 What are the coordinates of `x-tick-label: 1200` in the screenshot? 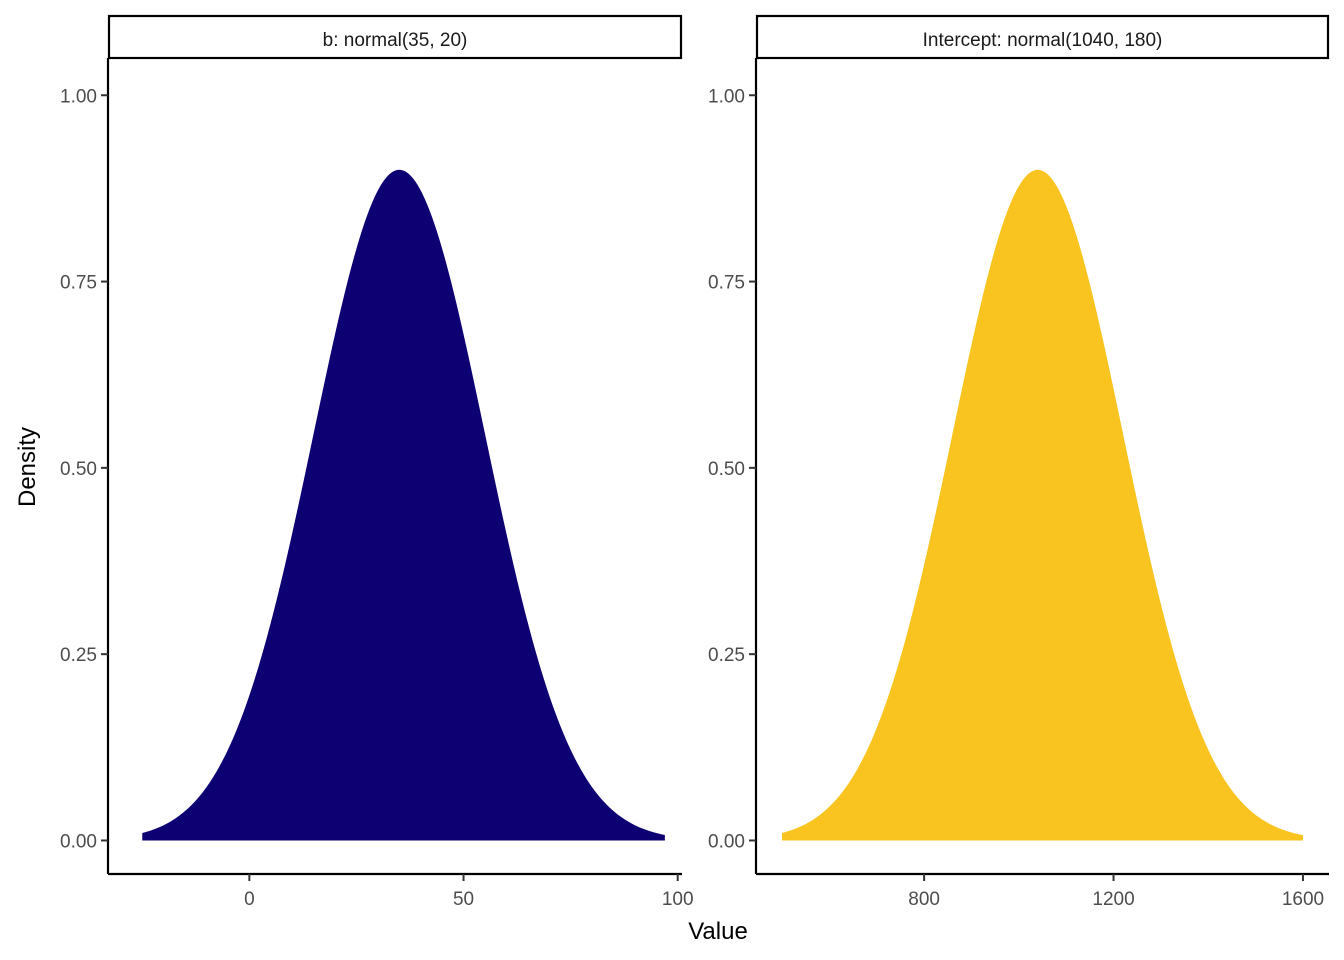 It's located at (1113, 899).